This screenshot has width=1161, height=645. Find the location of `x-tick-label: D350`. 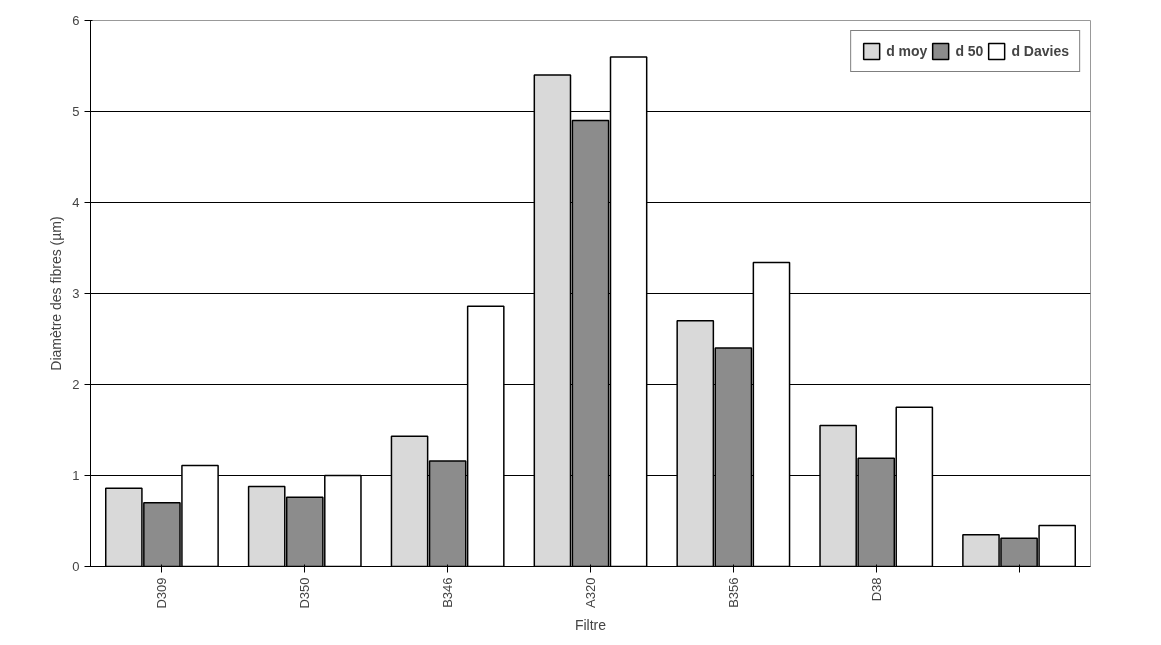

x-tick-label: D350 is located at coordinates (305, 593).